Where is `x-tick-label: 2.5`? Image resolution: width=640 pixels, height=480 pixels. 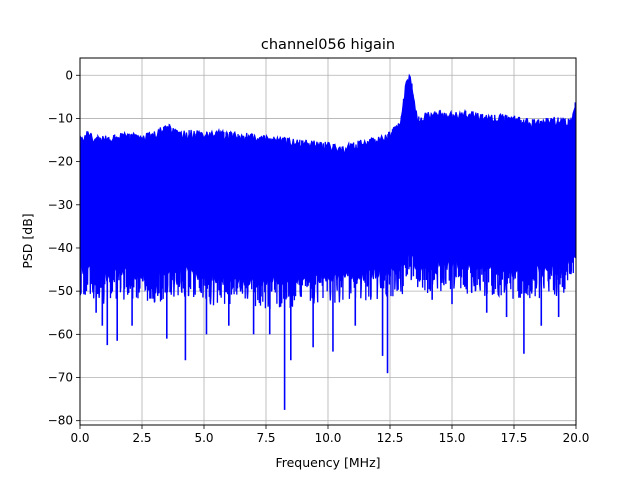 x-tick-label: 2.5 is located at coordinates (141, 438).